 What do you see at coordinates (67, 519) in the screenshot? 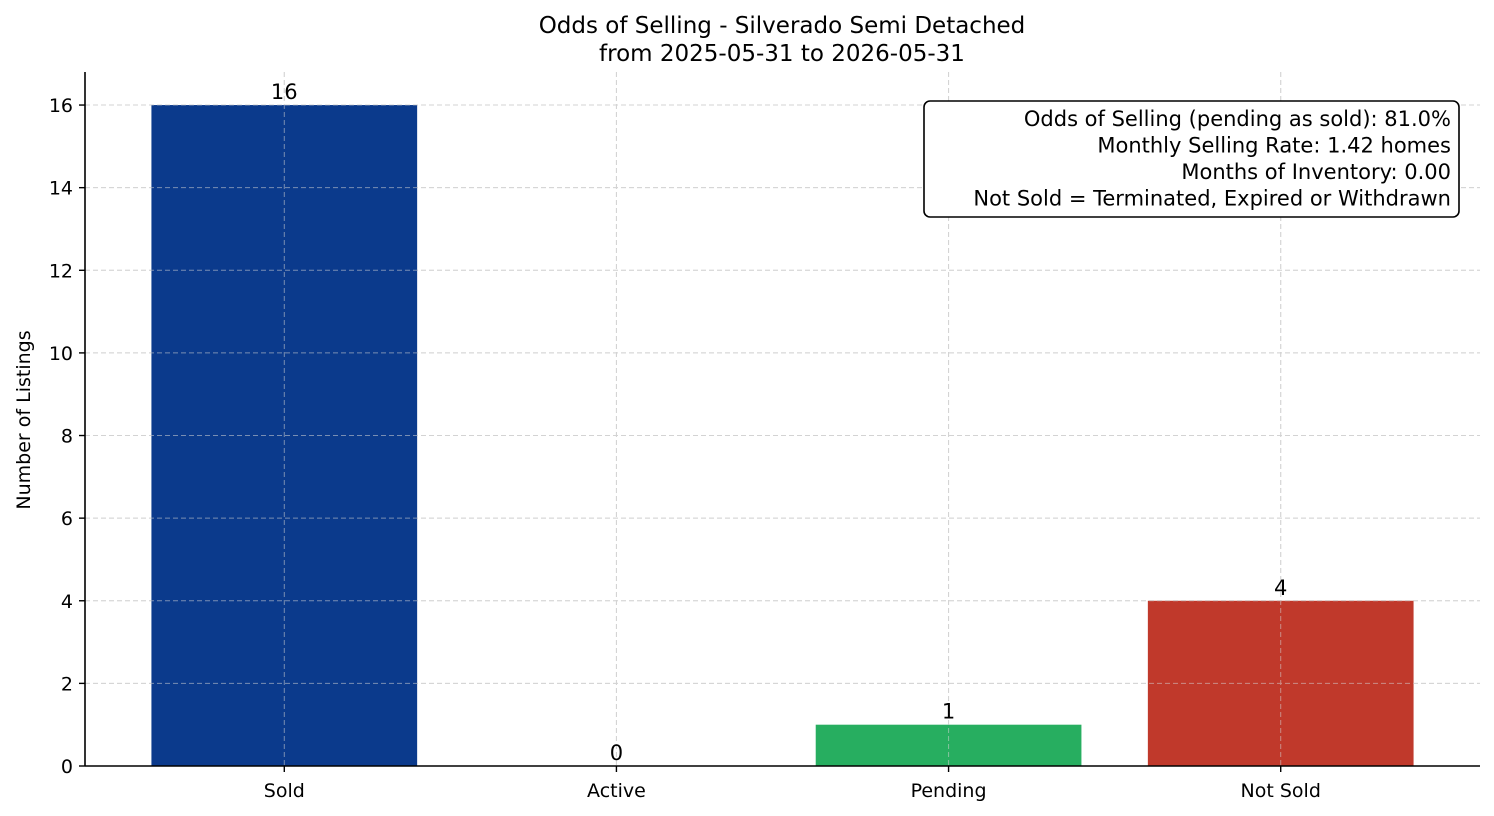
I see `y-tick-label: 6` at bounding box center [67, 519].